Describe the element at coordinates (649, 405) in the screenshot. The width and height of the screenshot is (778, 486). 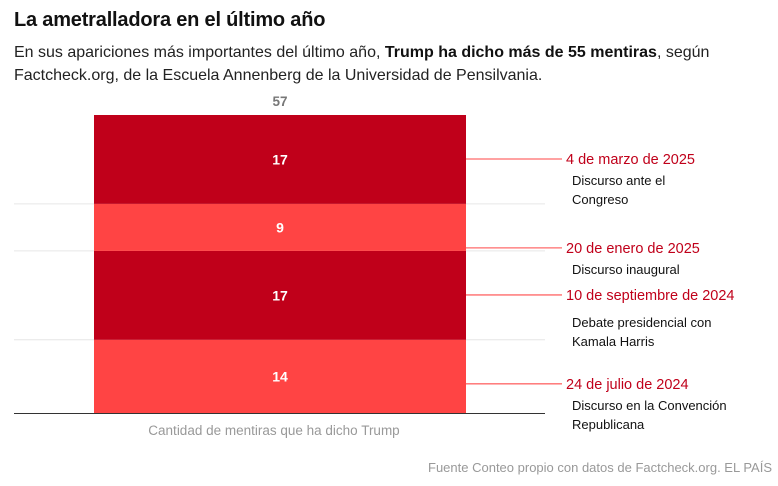
I see `annotation-event: Discurso en la Convención` at that location.